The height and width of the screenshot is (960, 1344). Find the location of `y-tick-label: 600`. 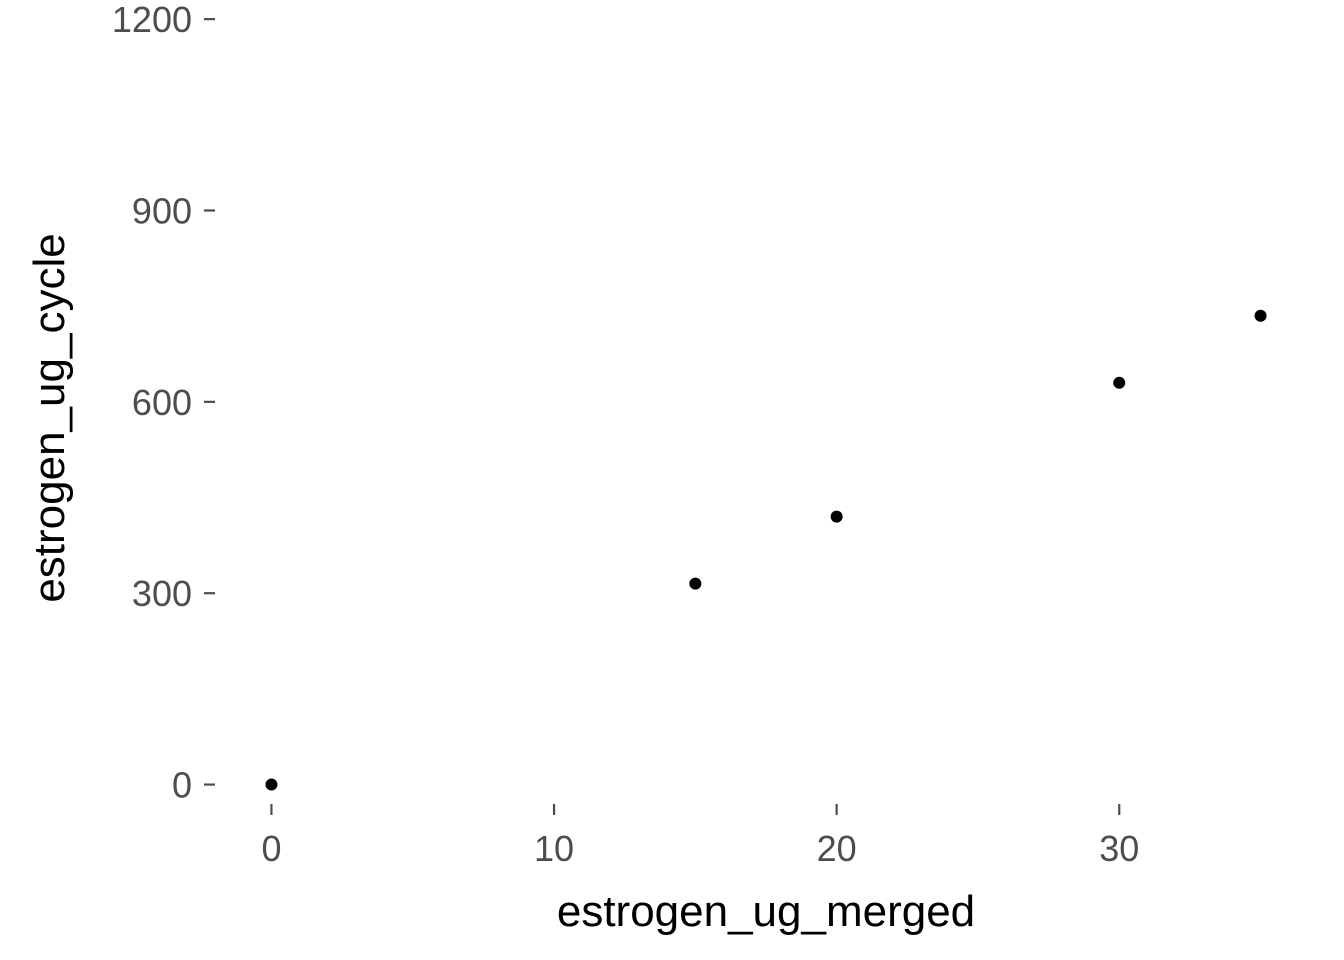

y-tick-label: 600 is located at coordinates (162, 402).